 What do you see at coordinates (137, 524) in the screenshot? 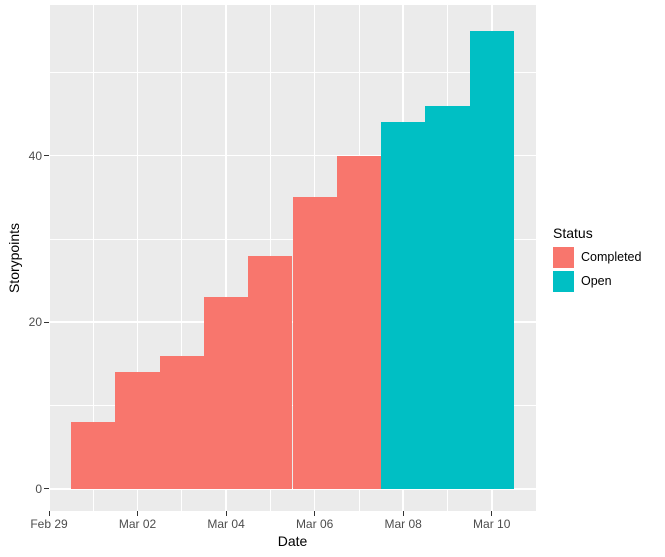
I see `x-tick-label: Mar 02` at bounding box center [137, 524].